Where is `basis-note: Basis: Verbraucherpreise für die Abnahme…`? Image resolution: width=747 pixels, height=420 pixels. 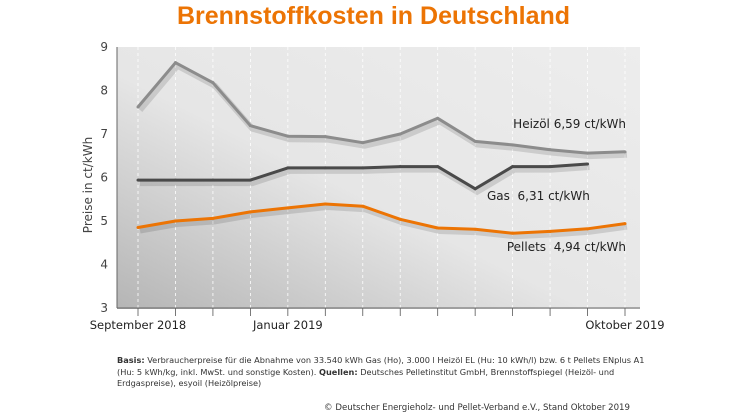 basis-note: Basis: Verbraucherpreise für die Abnahme… is located at coordinates (382, 372).